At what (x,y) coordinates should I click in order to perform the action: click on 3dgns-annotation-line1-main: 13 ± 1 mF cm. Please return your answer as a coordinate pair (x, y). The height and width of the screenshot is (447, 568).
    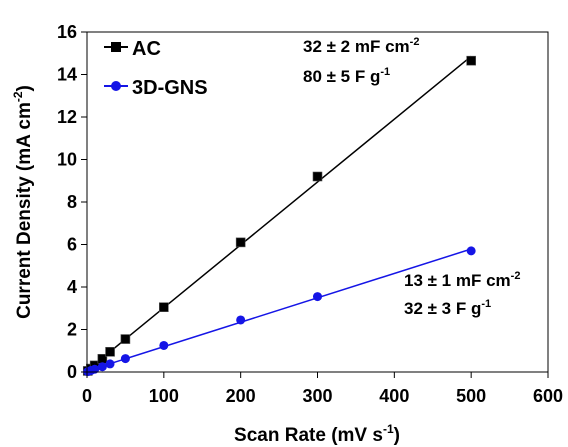
    Looking at the image, I should click on (457, 280).